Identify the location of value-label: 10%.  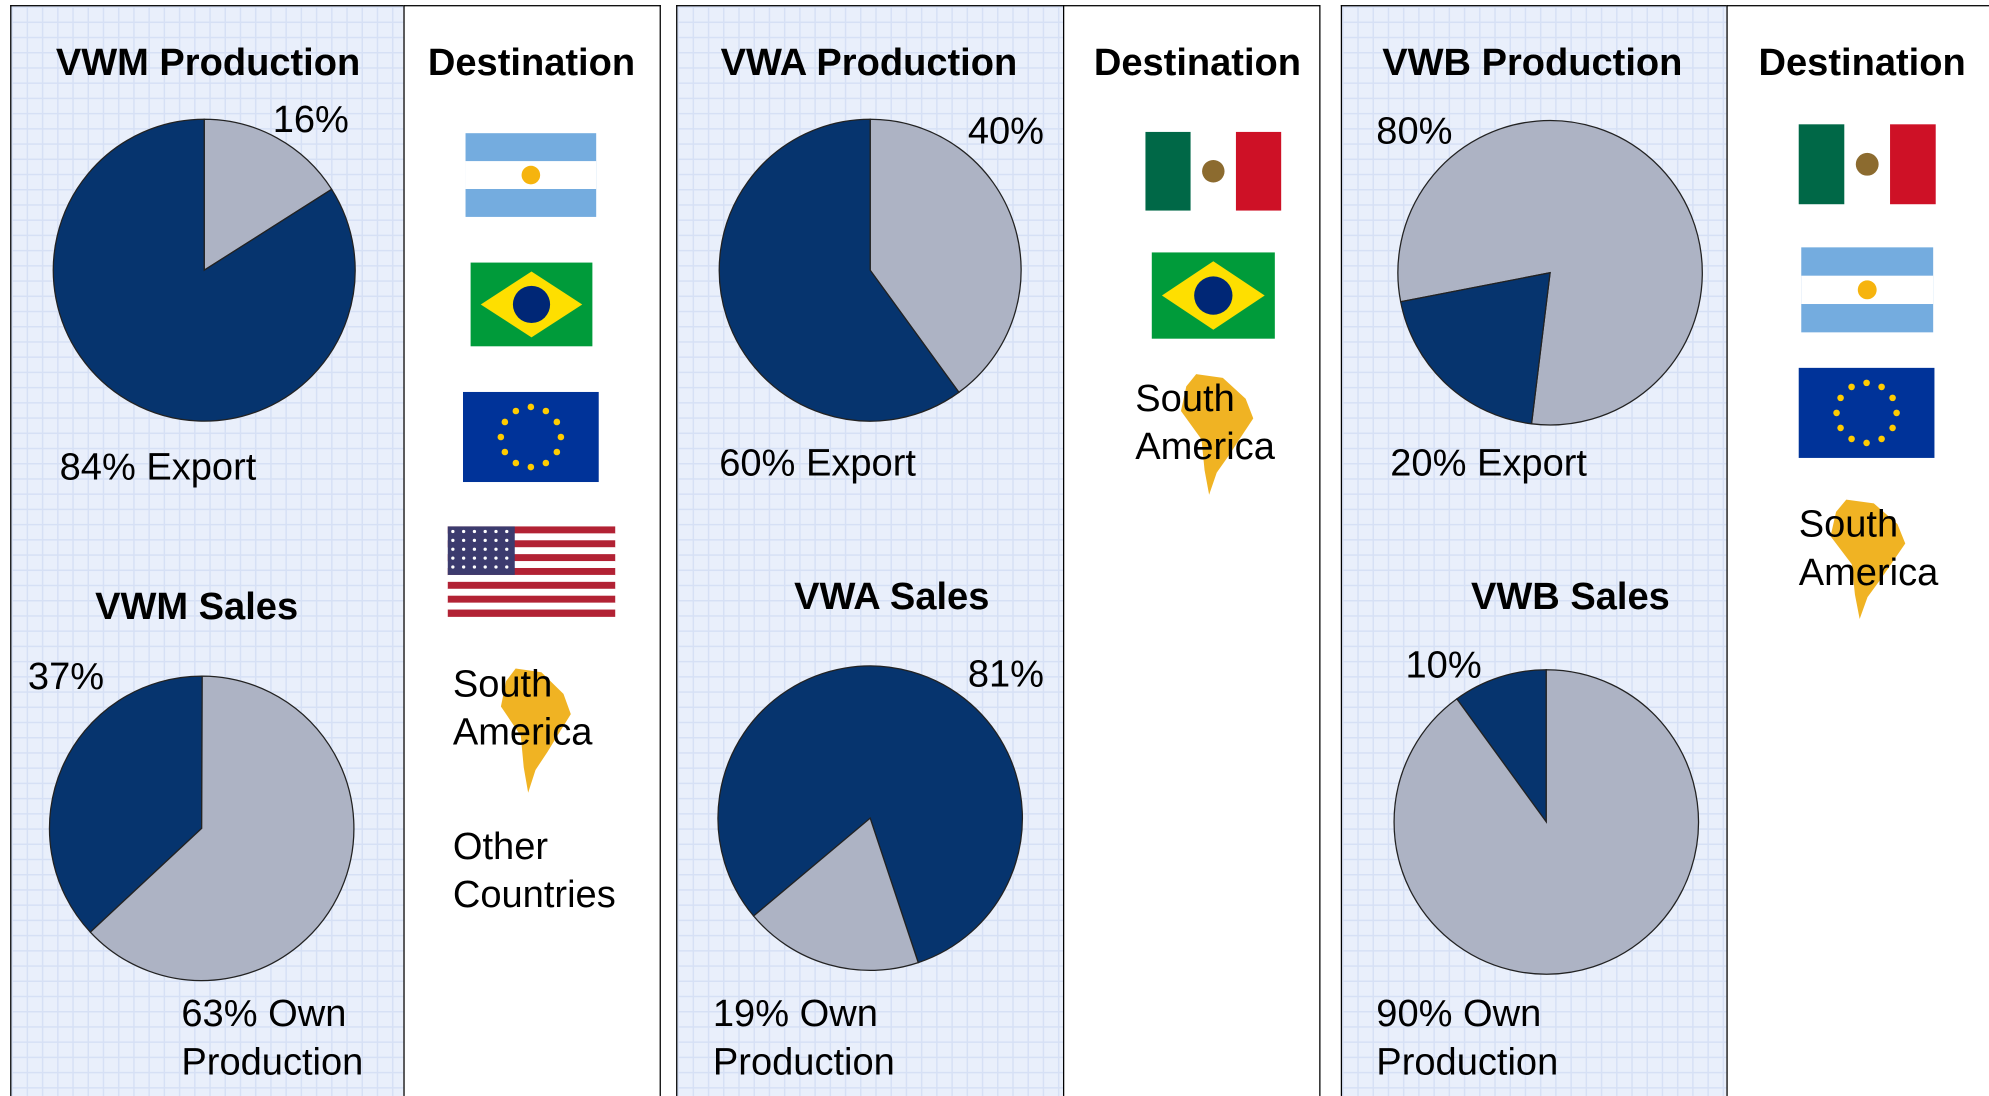
(1443, 665).